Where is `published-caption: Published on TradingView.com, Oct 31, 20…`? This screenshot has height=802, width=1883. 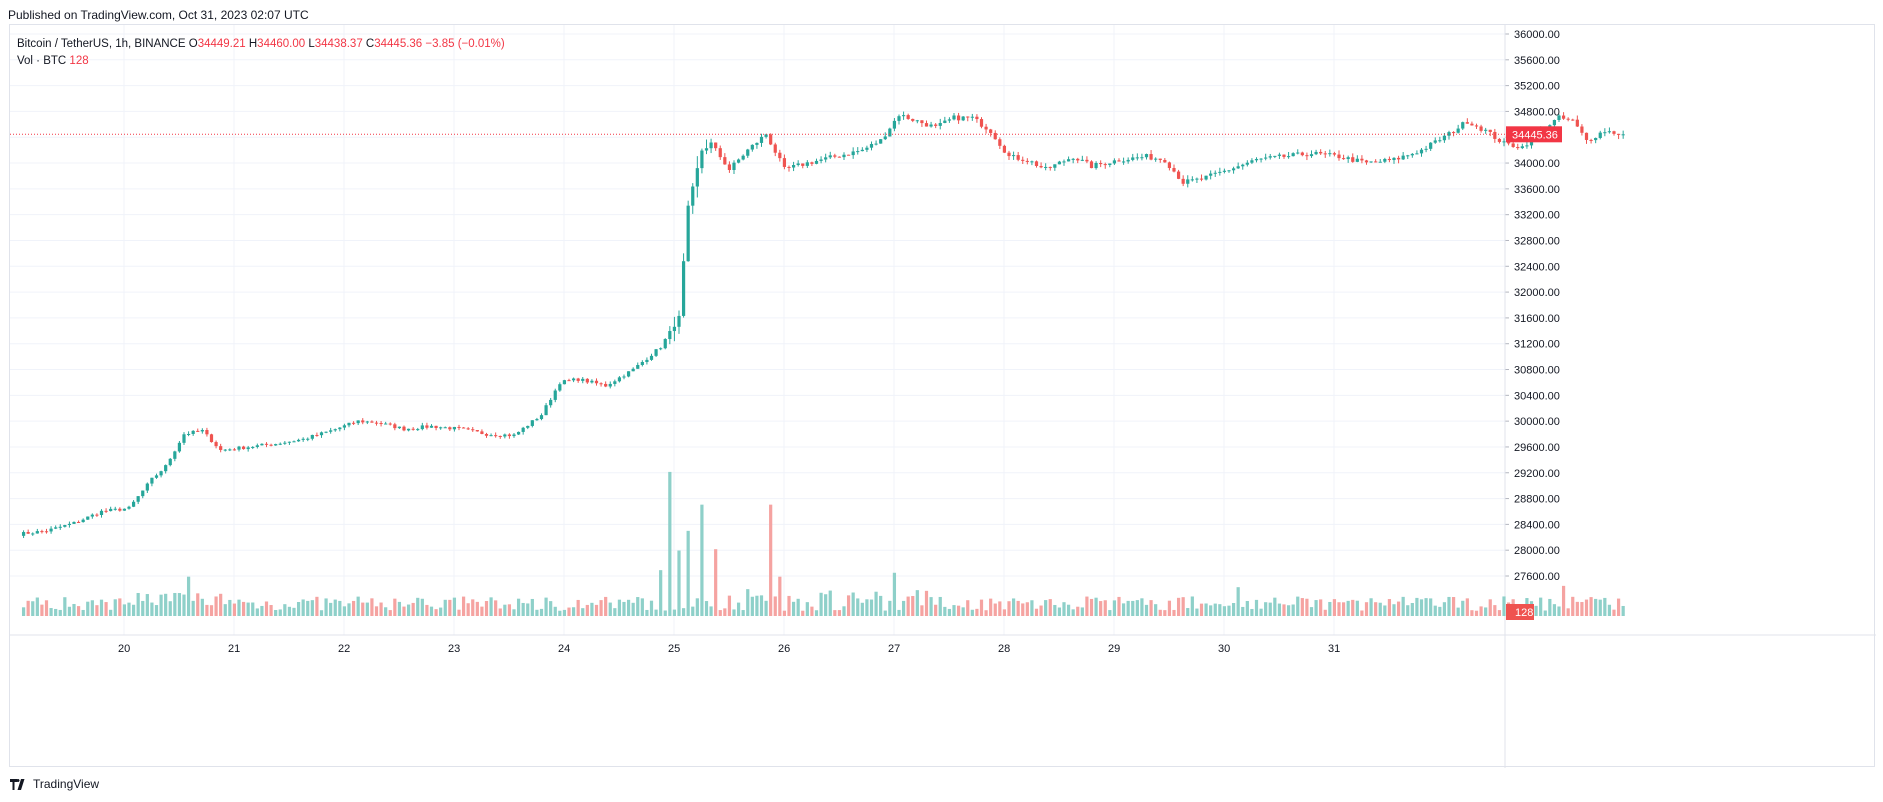 published-caption: Published on TradingView.com, Oct 31, 20… is located at coordinates (158, 15).